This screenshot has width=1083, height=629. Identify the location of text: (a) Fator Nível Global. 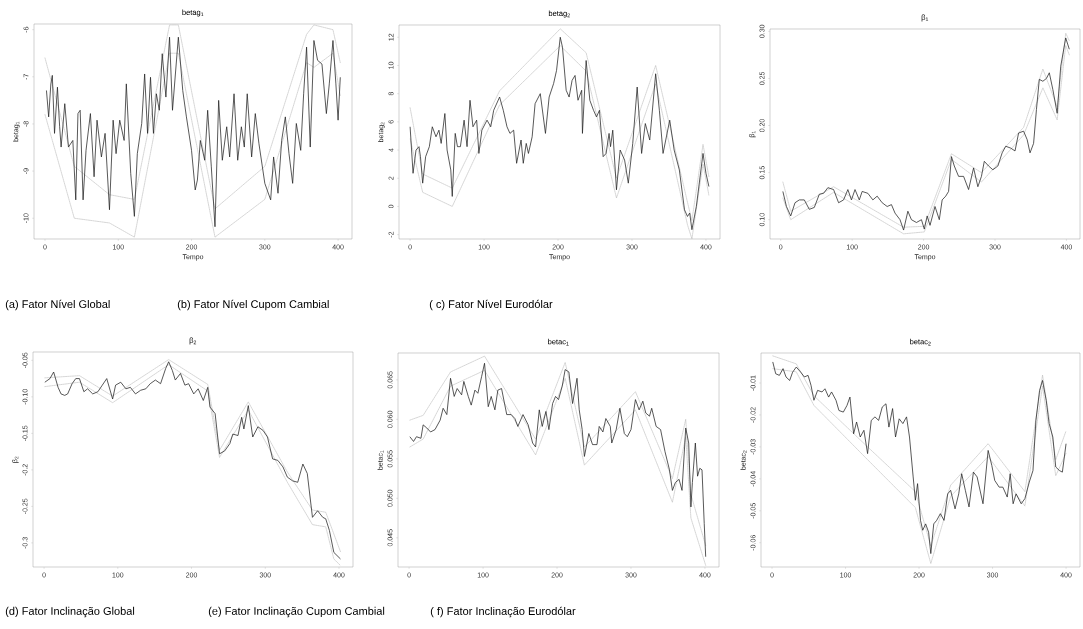
(57, 305).